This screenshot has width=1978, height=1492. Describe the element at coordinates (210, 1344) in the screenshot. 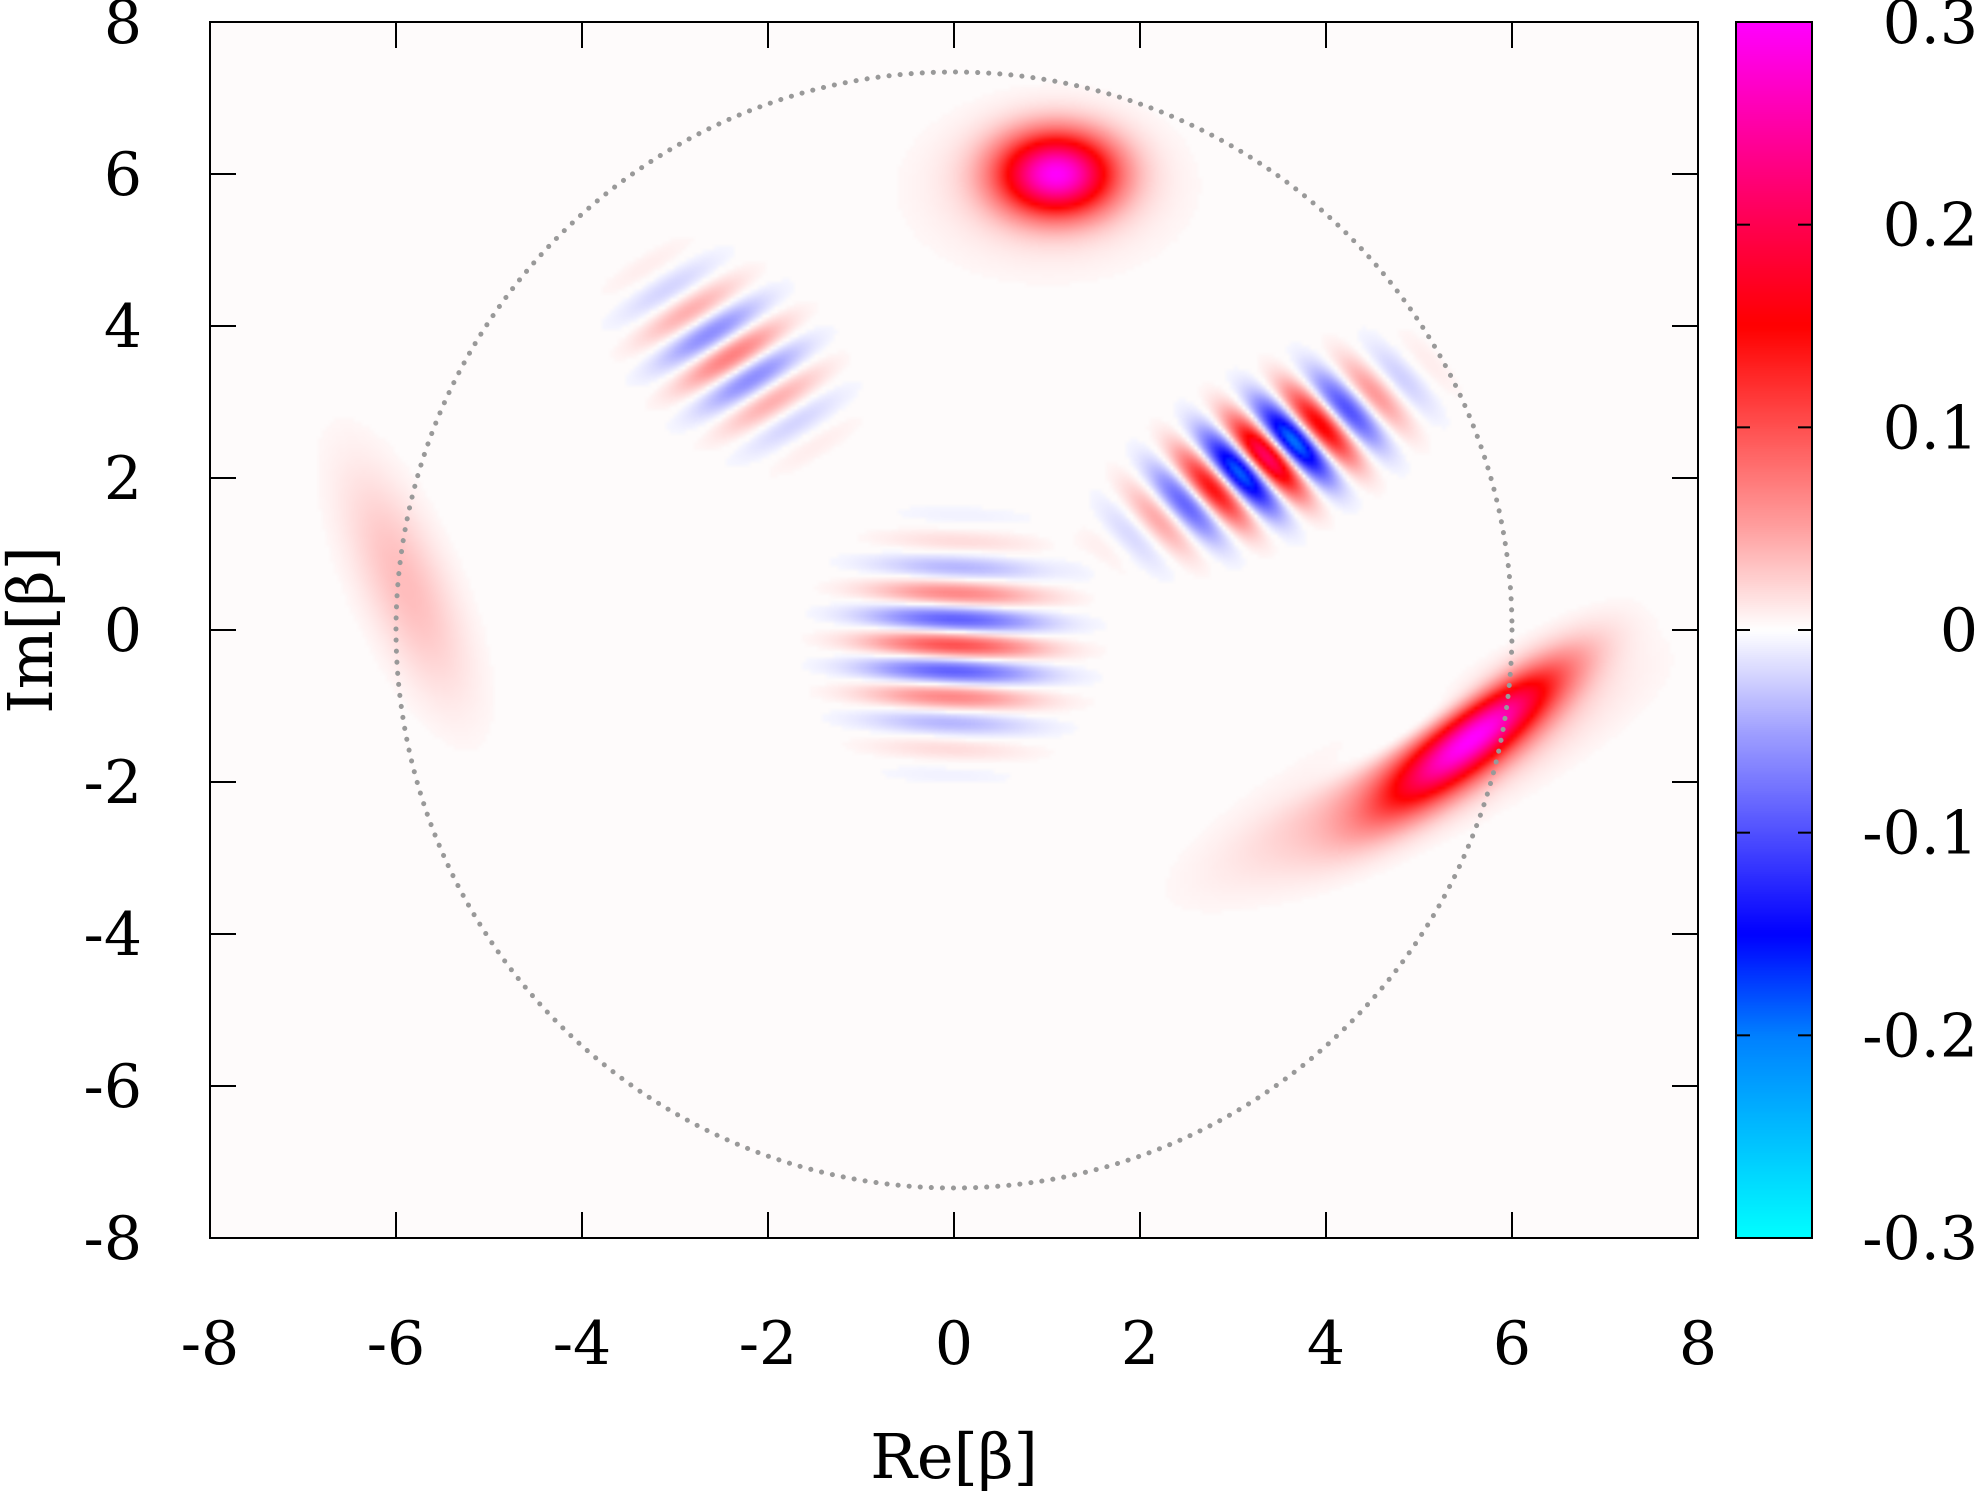

I see `x-tick-label: -8` at that location.